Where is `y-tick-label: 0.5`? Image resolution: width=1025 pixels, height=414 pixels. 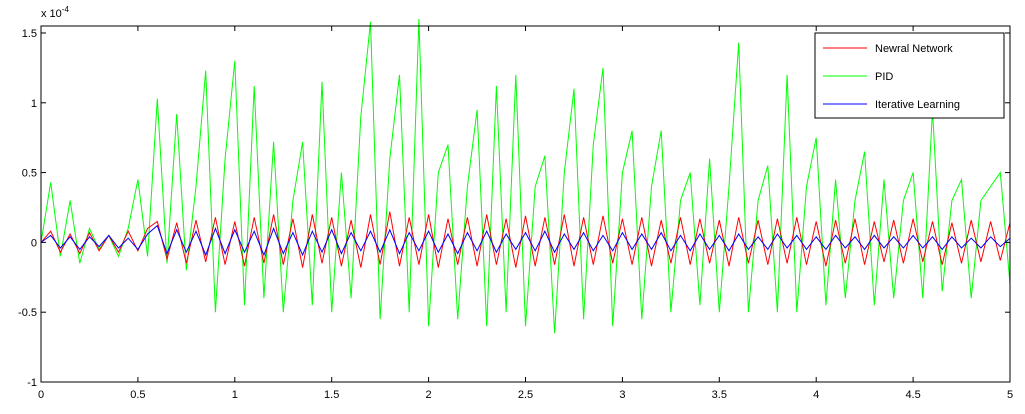
y-tick-label: 0.5 is located at coordinates (29, 174).